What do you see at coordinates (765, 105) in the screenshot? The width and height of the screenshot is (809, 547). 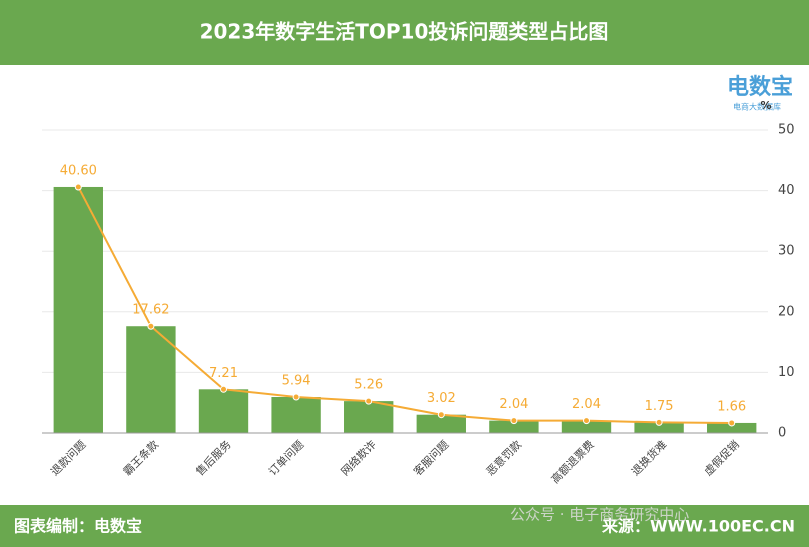 I see `unit-label: %` at bounding box center [765, 105].